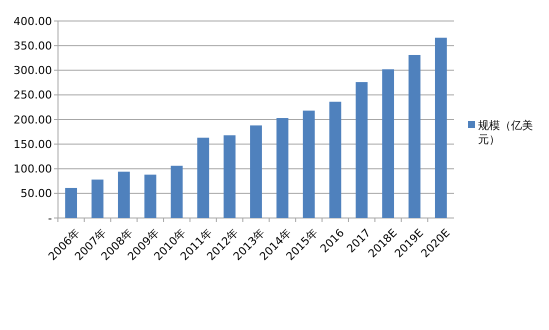 This screenshot has width=549, height=330. What do you see at coordinates (505, 132) in the screenshot?
I see `legend-label: 规模（亿美元）` at bounding box center [505, 132].